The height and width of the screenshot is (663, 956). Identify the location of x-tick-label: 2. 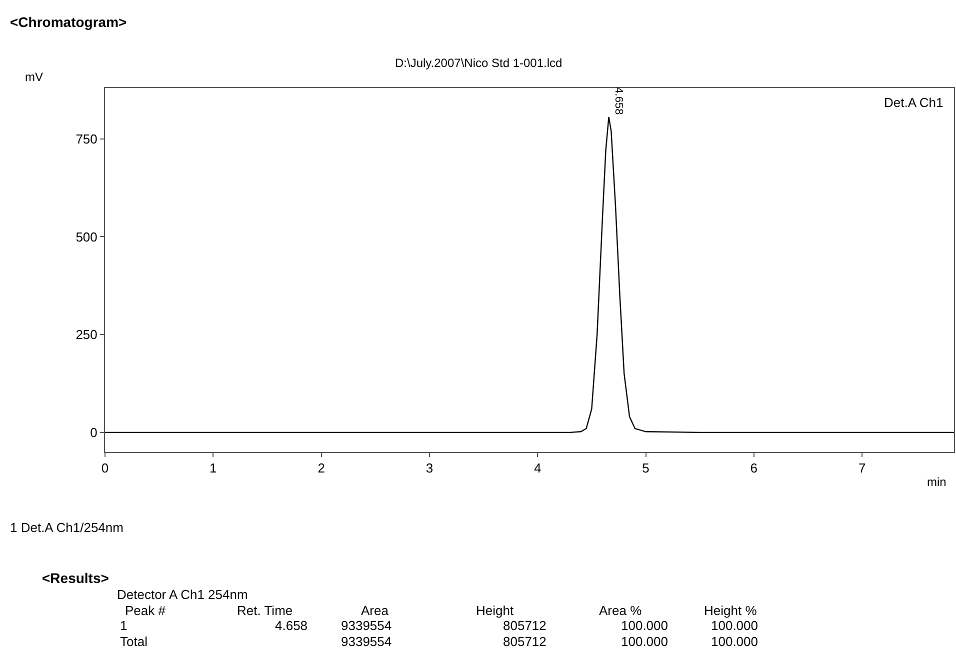
(321, 468).